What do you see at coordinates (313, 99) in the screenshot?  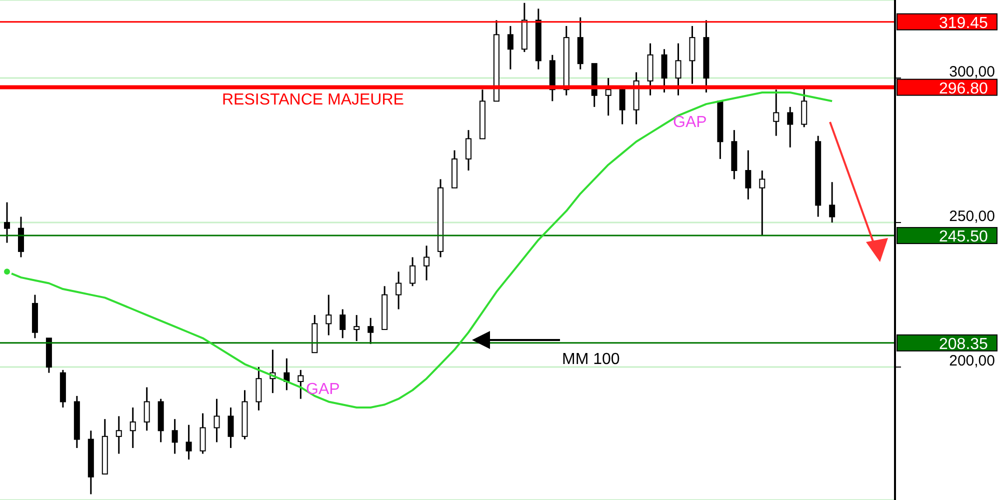 I see `annotation: RESISTANCE MAJEURE` at bounding box center [313, 99].